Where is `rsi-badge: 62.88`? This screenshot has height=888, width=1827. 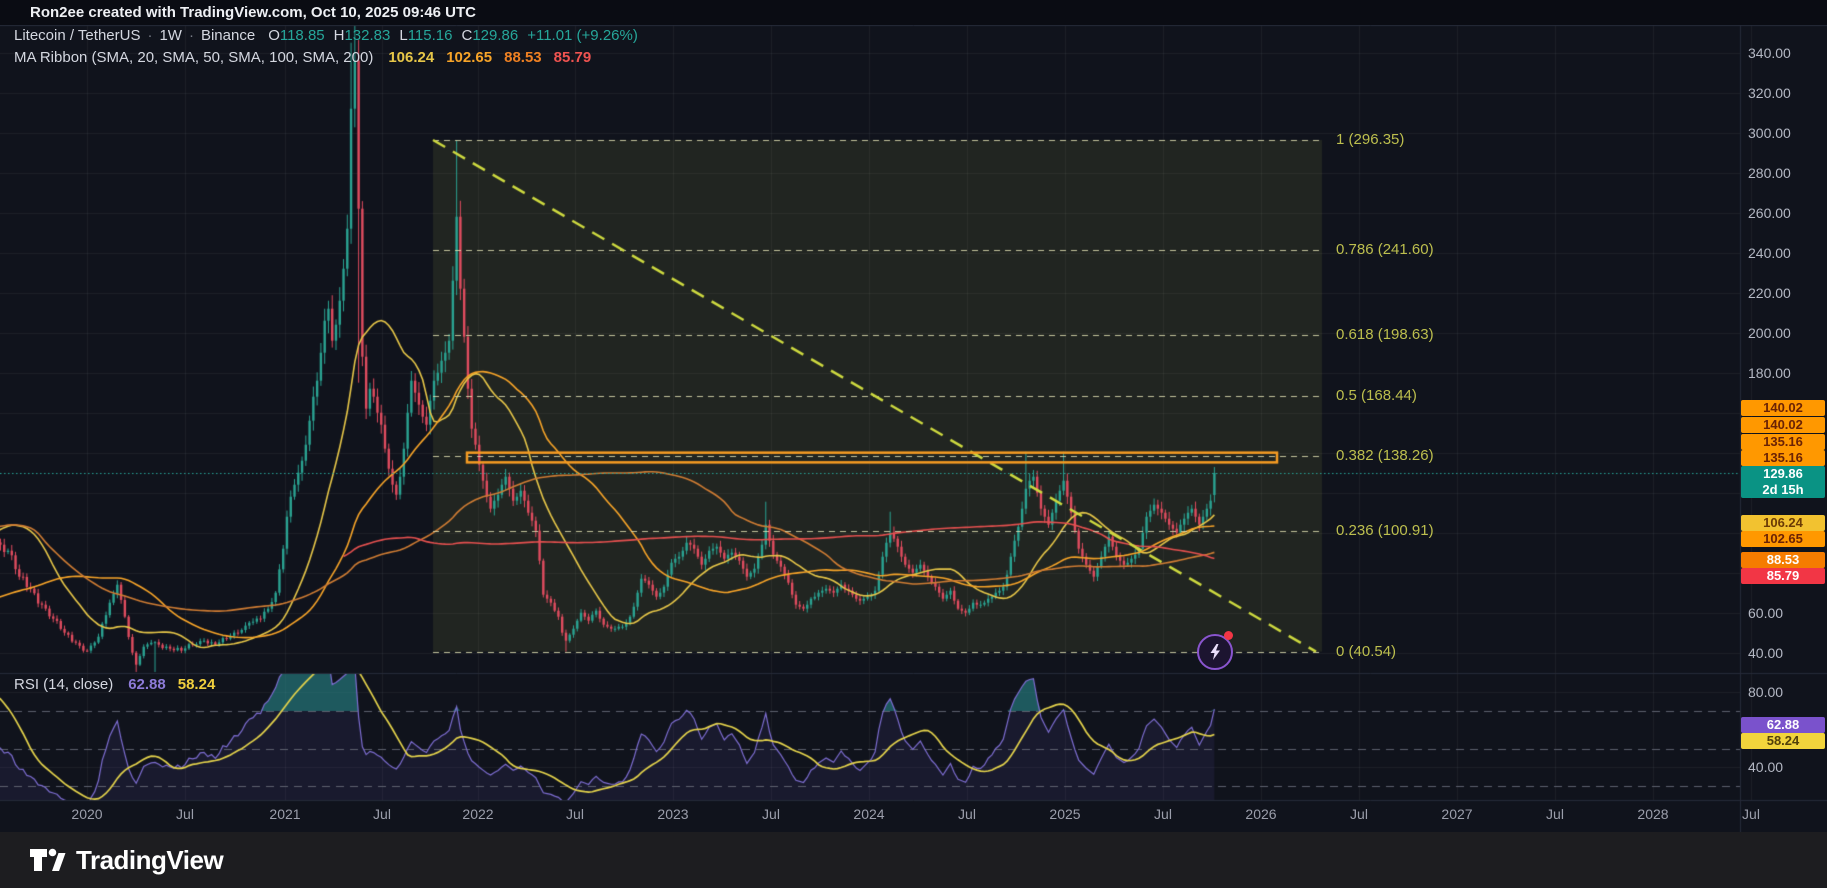 rsi-badge: 62.88 is located at coordinates (1783, 725).